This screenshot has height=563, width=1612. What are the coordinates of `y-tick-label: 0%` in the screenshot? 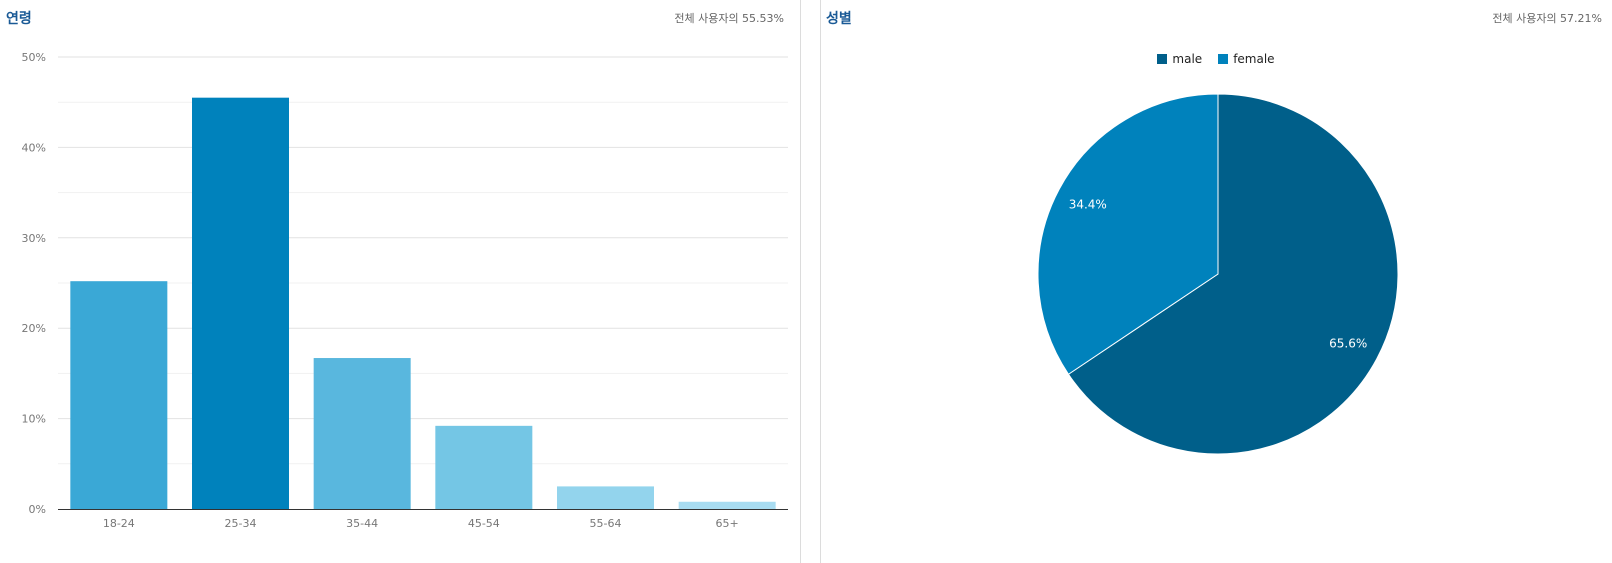 It's located at (37, 509).